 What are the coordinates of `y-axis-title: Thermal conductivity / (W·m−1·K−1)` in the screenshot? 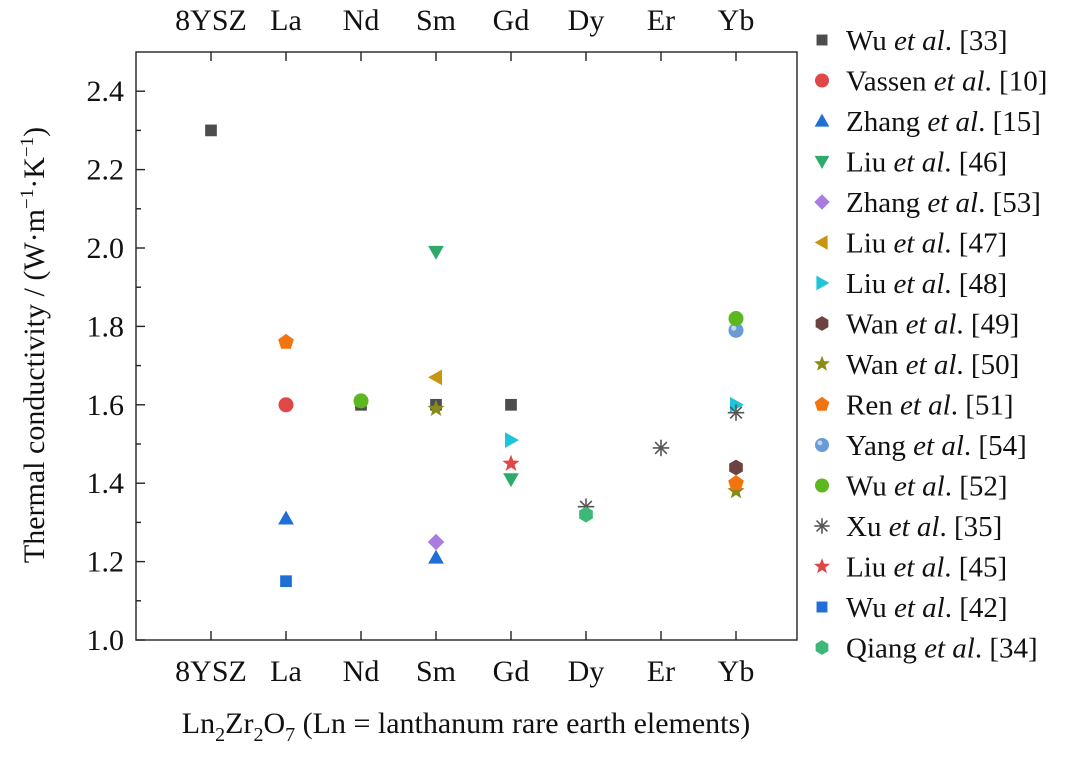 It's located at (34, 345).